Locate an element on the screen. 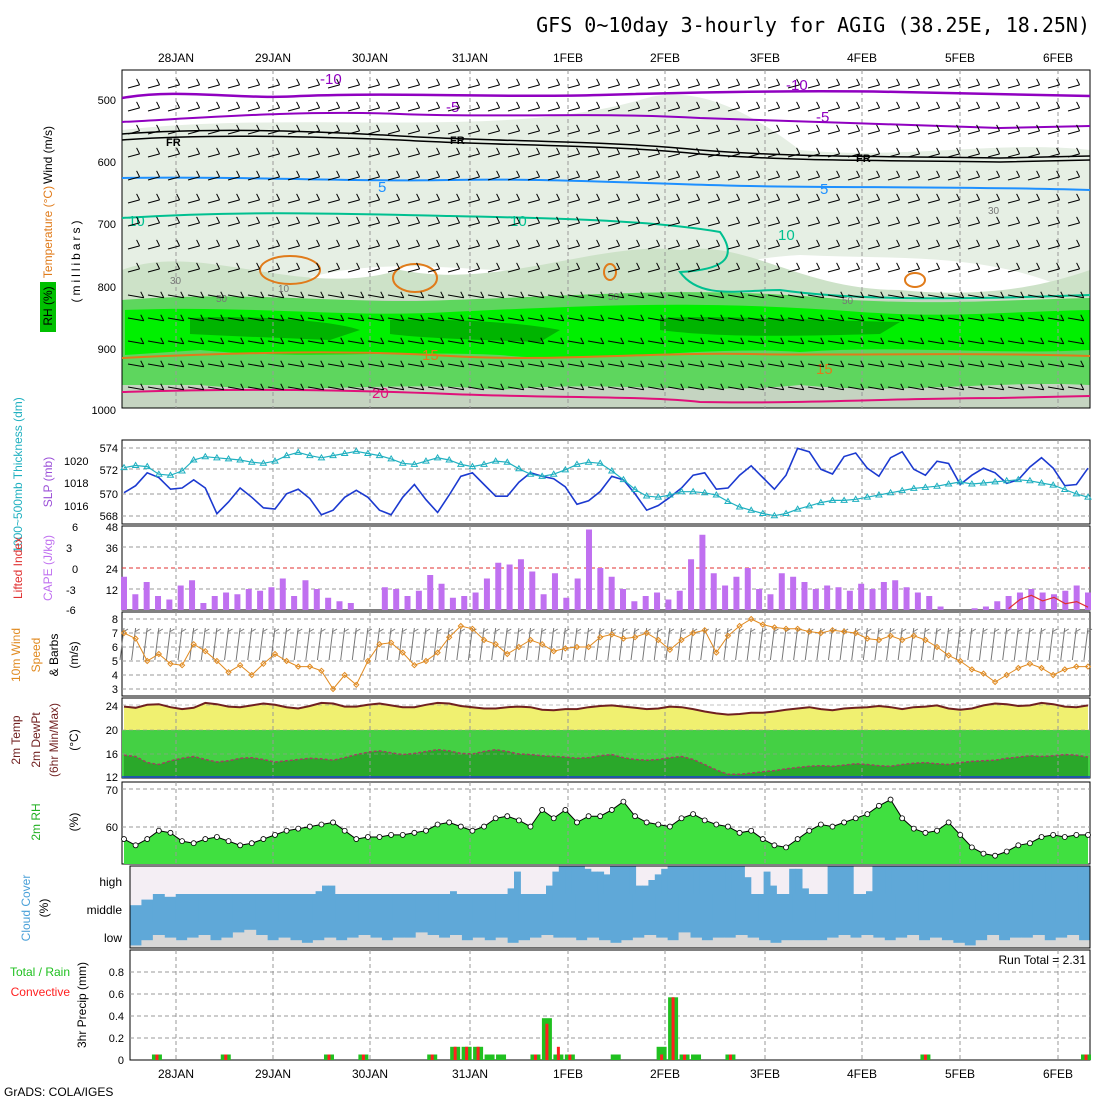  thickness-tick: 572 is located at coordinates (109, 471).